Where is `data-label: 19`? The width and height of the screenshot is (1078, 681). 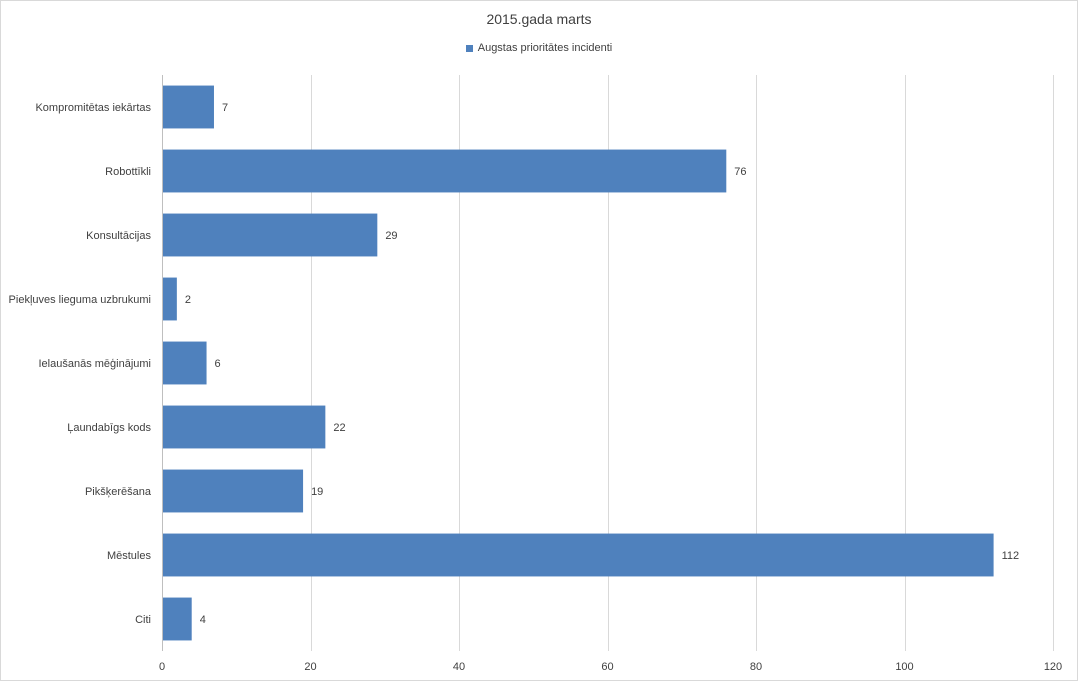
data-label: 19 is located at coordinates (317, 492).